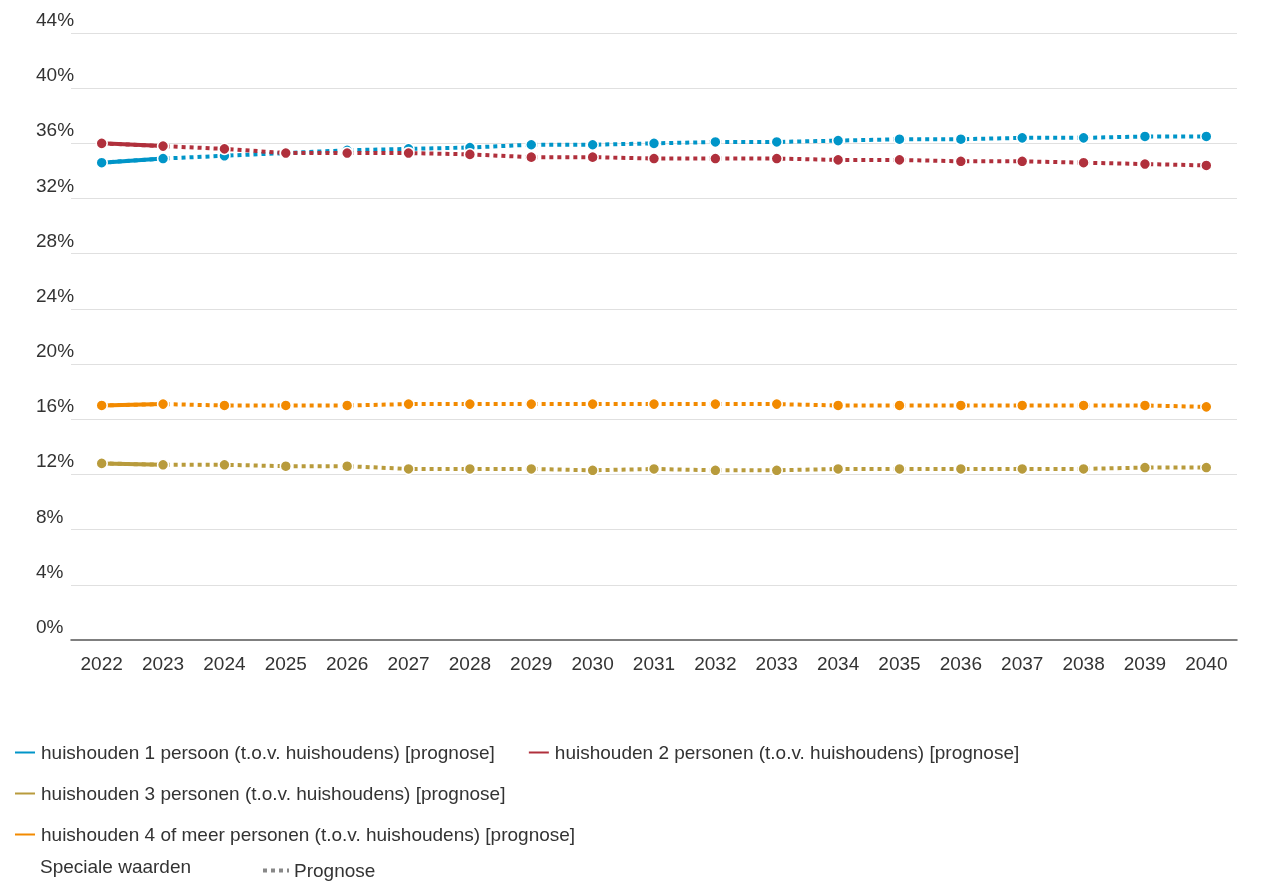 Image resolution: width=1286 pixels, height=881 pixels. Describe the element at coordinates (838, 663) in the screenshot. I see `x-tick-label: 2034` at that location.